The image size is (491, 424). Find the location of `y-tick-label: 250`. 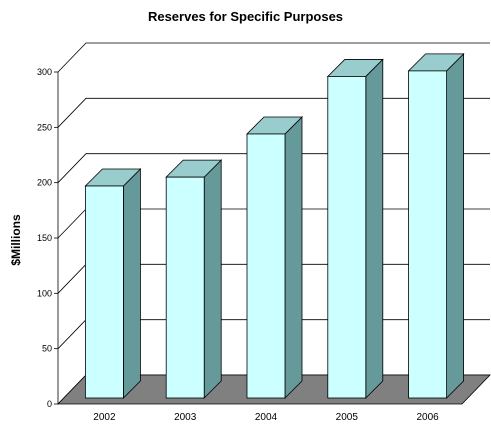

y-tick-label: 250 is located at coordinates (44, 127).